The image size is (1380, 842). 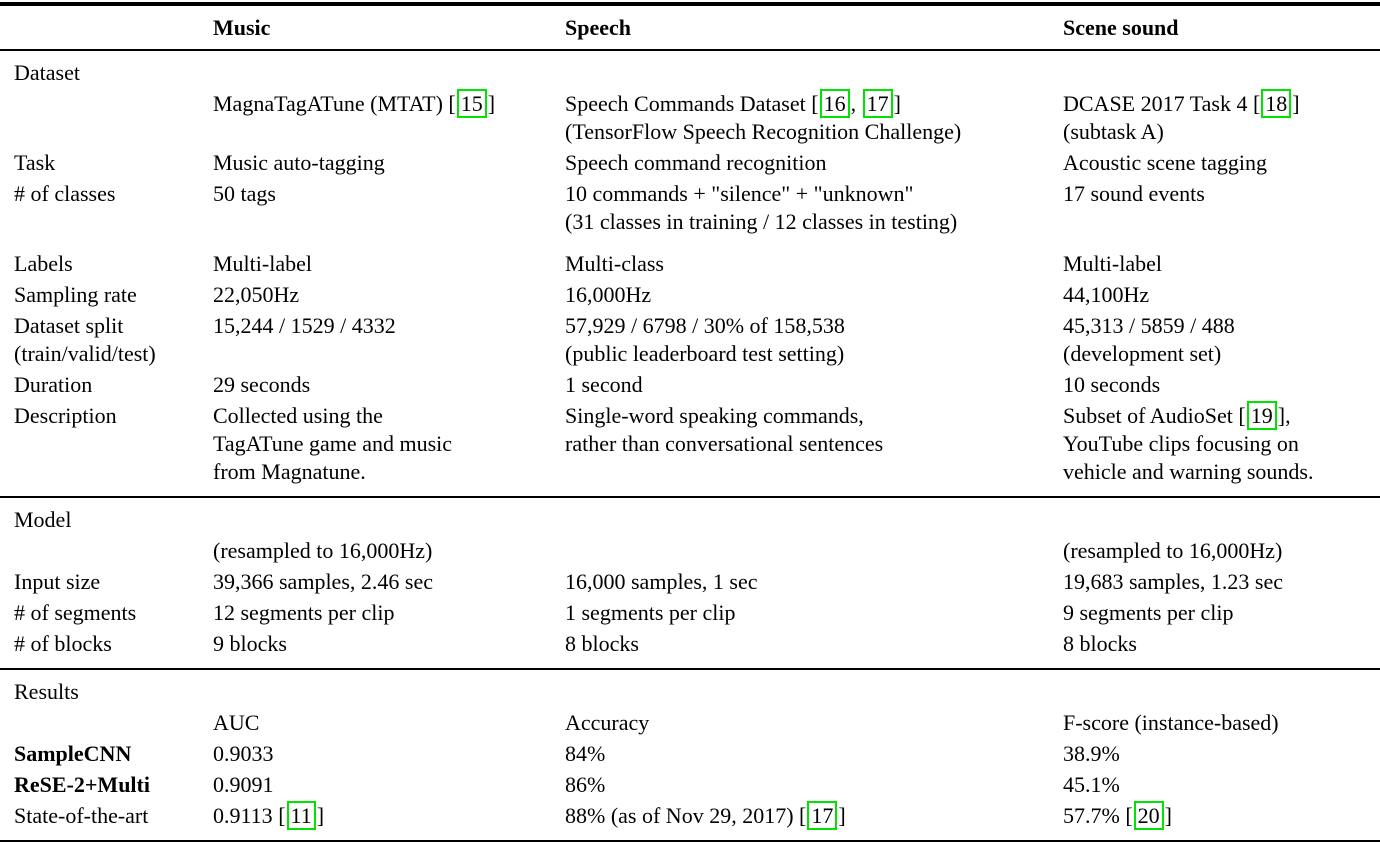 What do you see at coordinates (82, 784) in the screenshot?
I see `text-line: ReSE-2+Multi` at bounding box center [82, 784].